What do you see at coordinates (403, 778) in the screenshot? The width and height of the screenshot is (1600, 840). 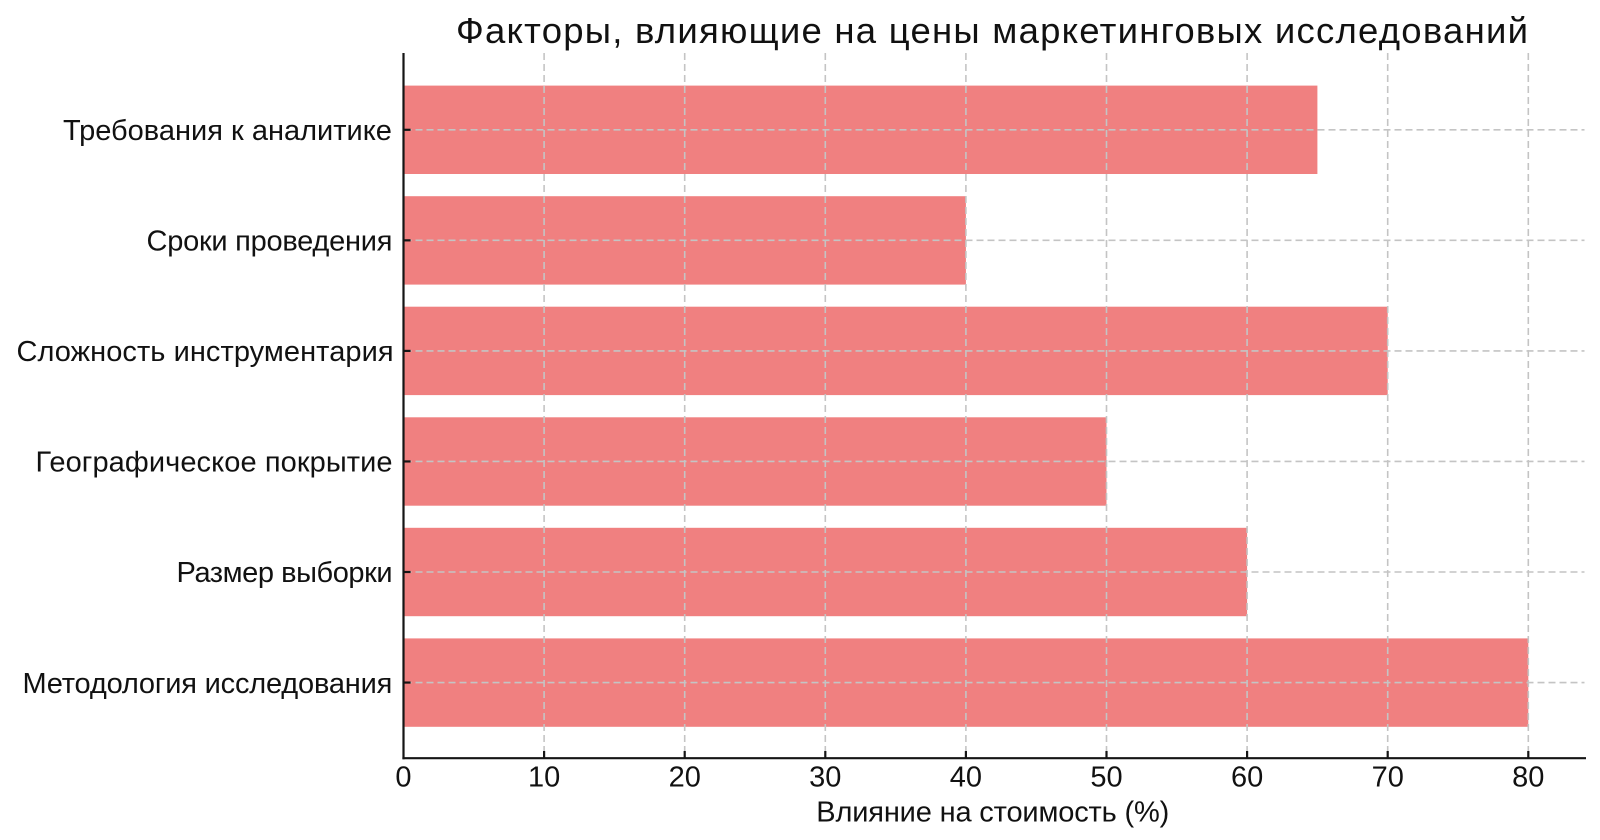 I see `svg-text: 0` at bounding box center [403, 778].